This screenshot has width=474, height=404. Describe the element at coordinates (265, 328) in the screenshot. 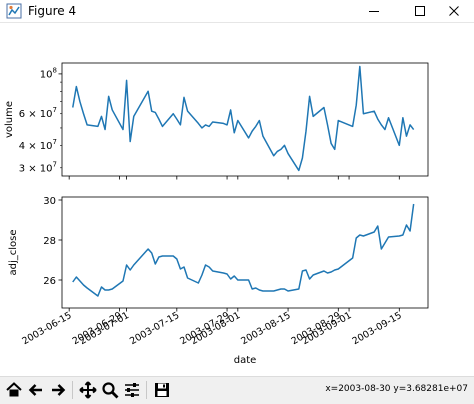

I see `x-tick-label: 2003-08-15` at that location.